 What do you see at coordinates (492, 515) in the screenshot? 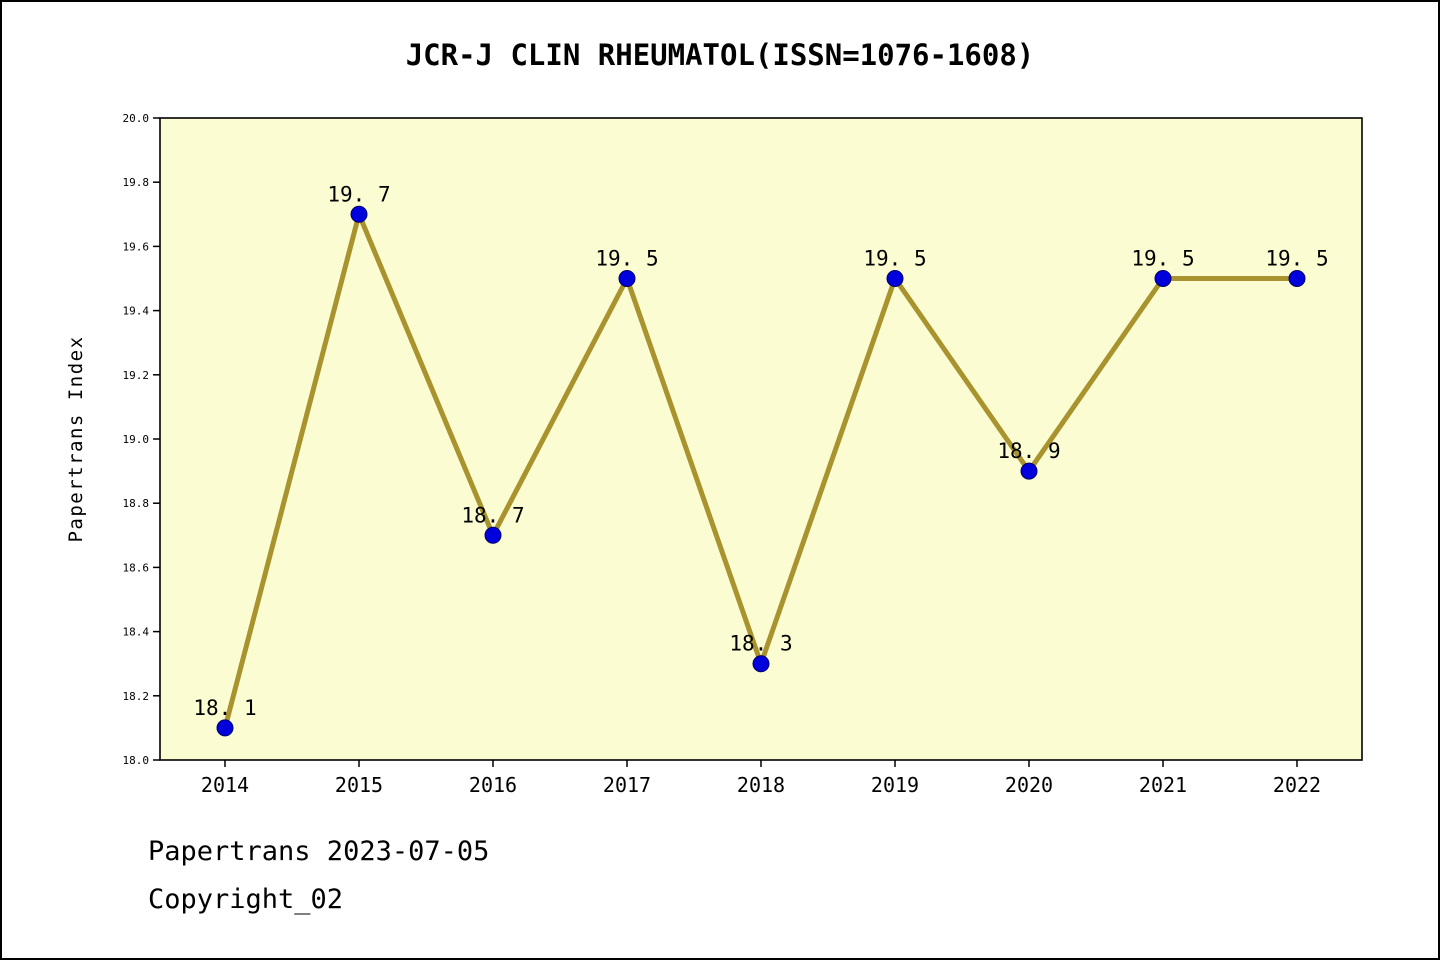
I see `point-label: 18. 7` at bounding box center [492, 515].